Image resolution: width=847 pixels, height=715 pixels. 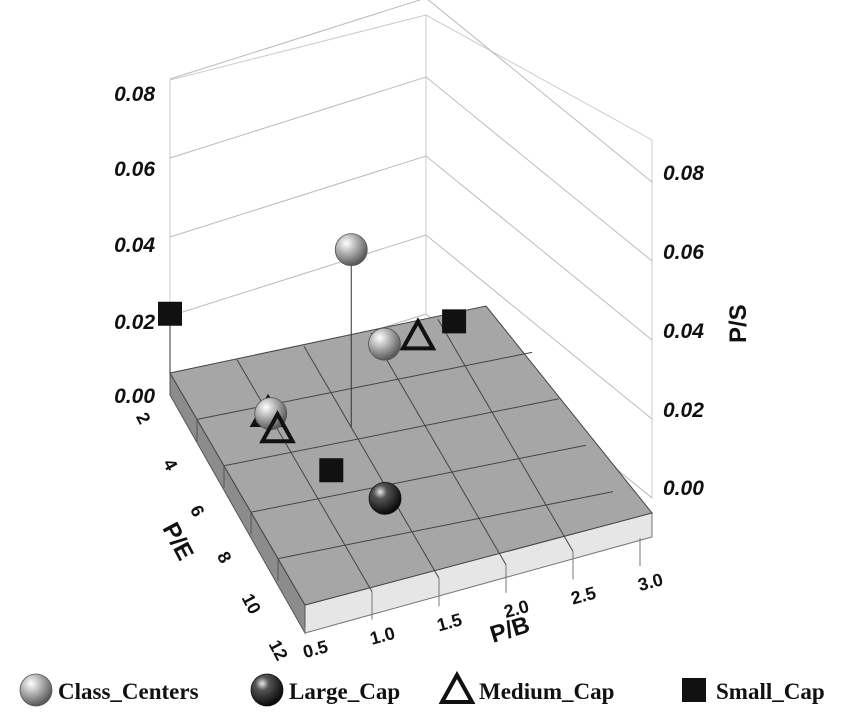 I want to click on y-tick-label: 4, so click(x=170, y=464).